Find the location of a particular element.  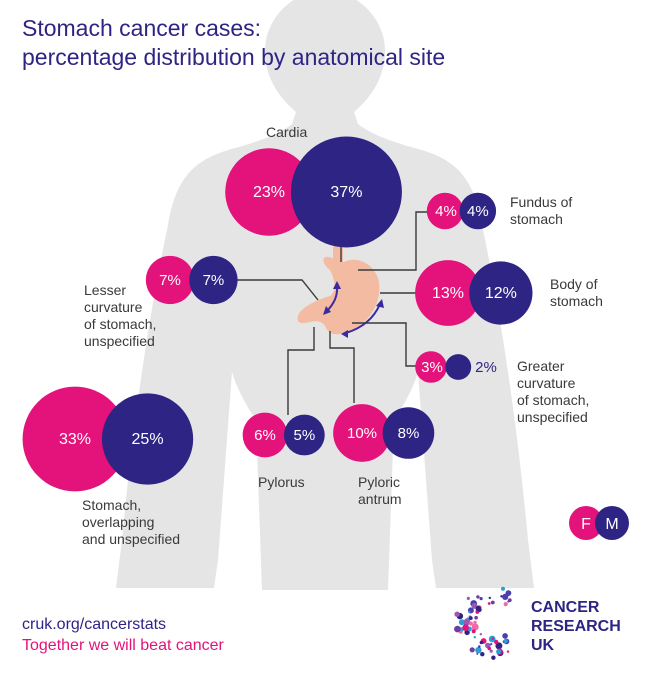

label-line: of stomach, is located at coordinates (120, 324).